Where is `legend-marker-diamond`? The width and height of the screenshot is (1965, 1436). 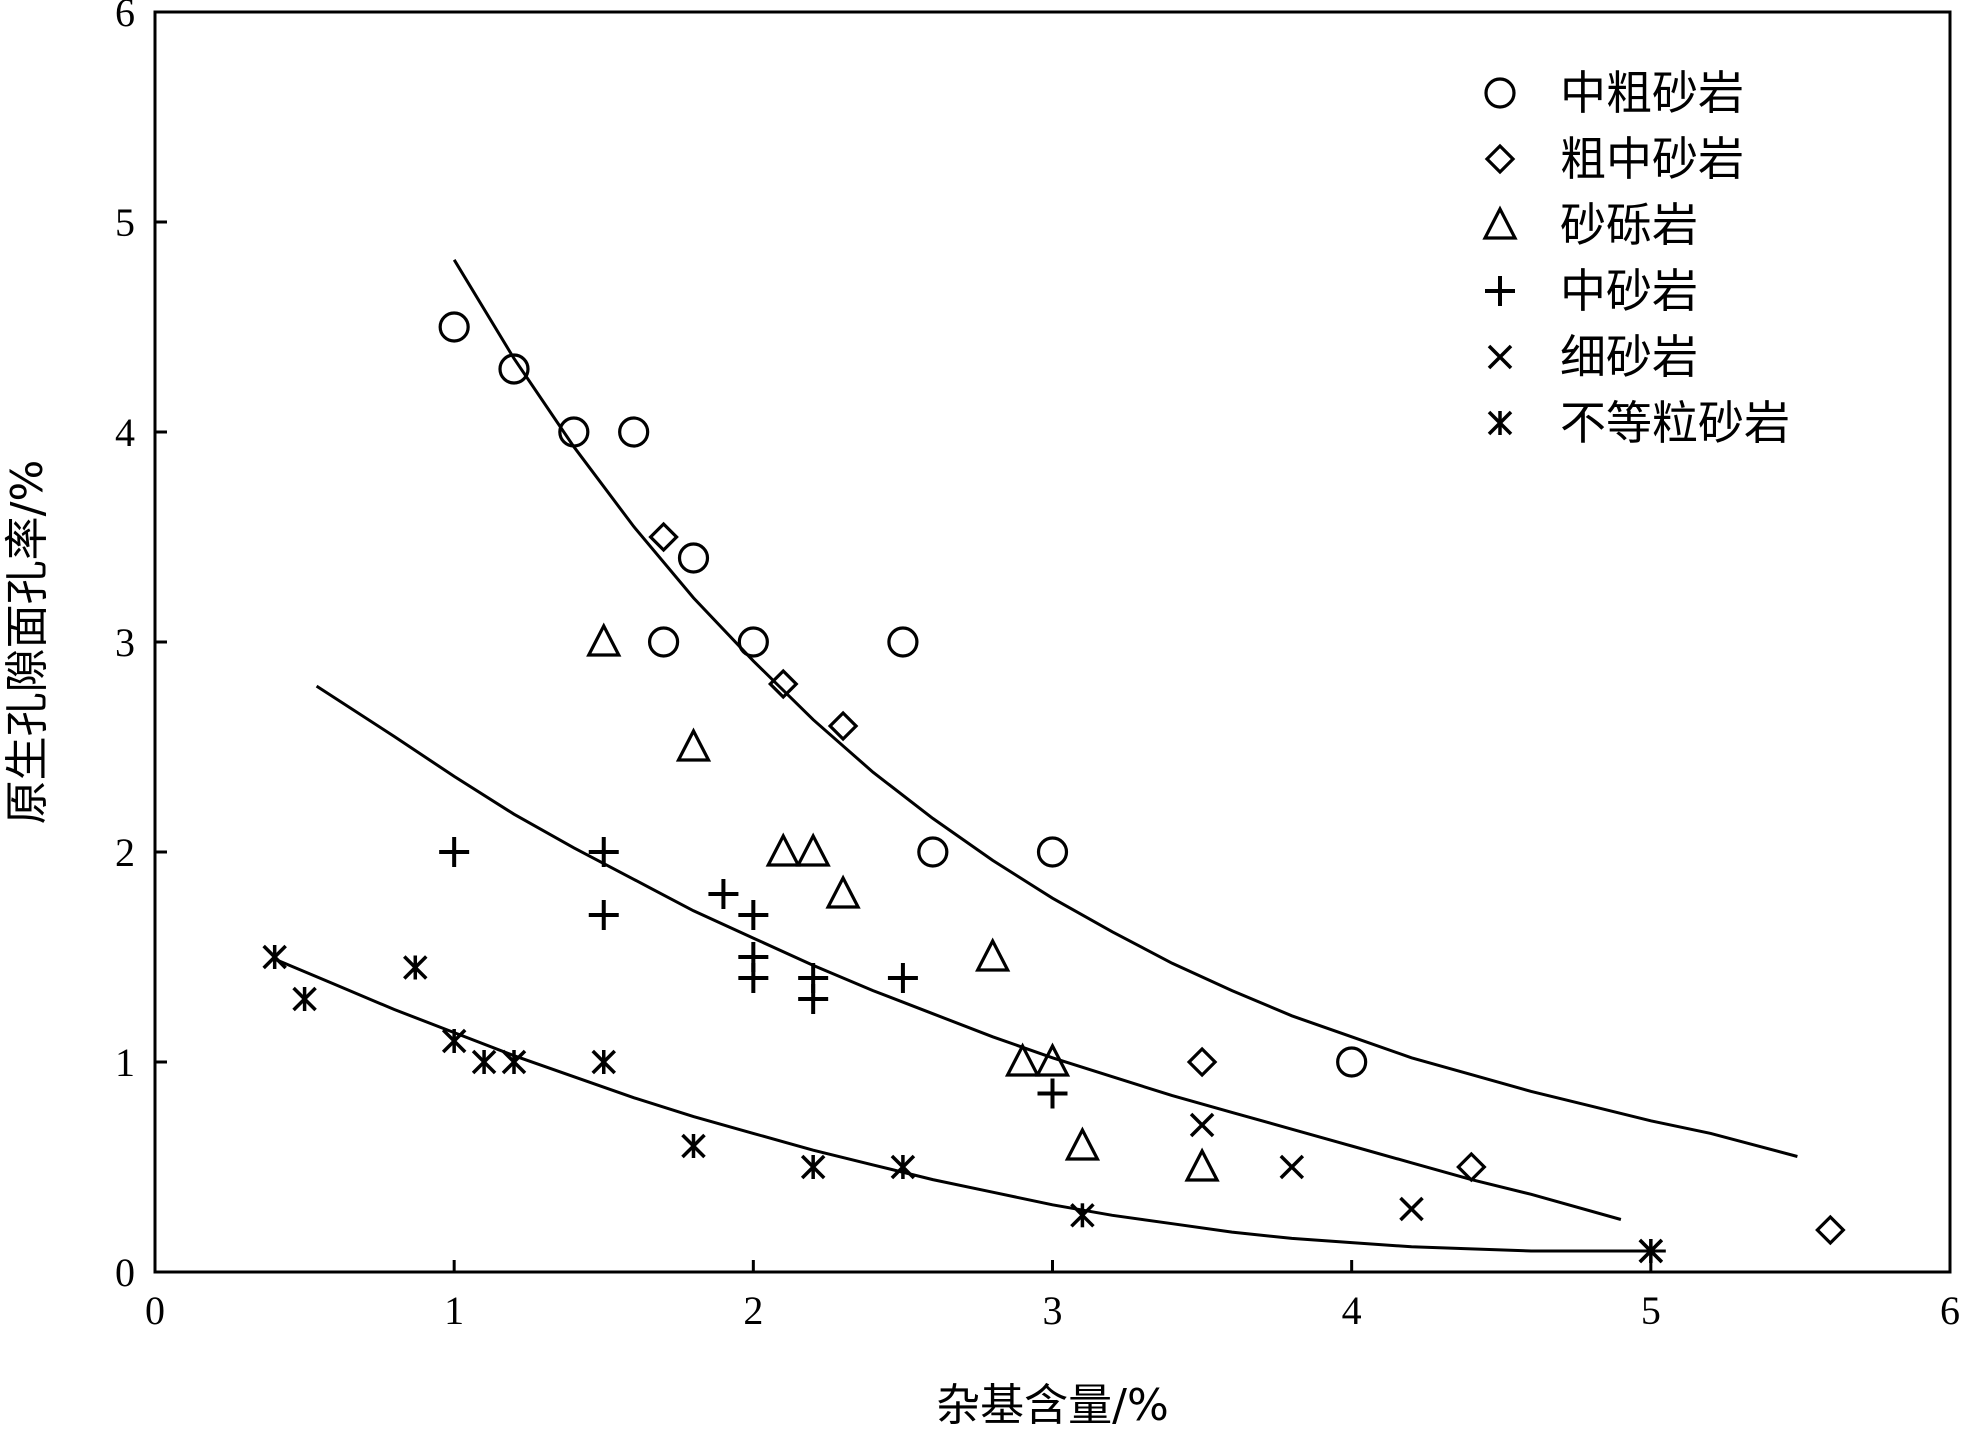 legend-marker-diamond is located at coordinates (1500, 159).